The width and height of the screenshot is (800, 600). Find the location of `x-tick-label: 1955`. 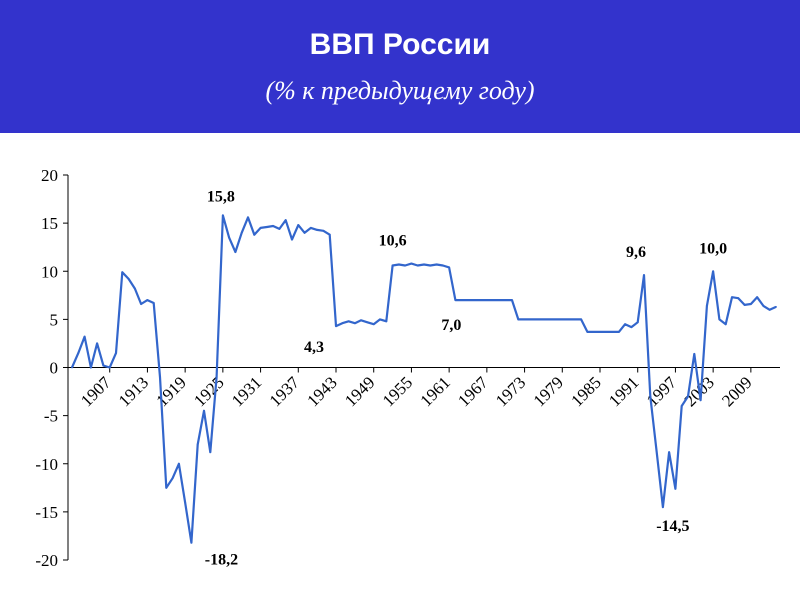

x-tick-label: 1955 is located at coordinates (397, 391).